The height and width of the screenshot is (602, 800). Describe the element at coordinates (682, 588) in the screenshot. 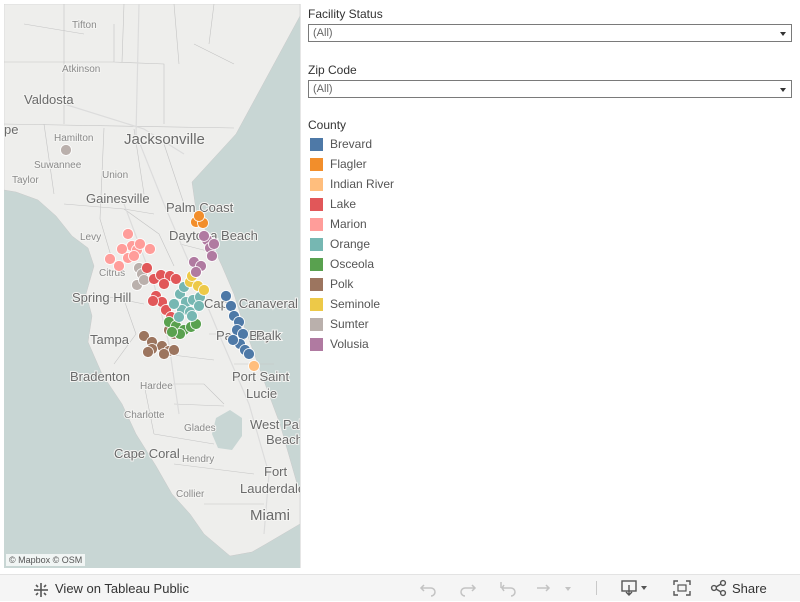

I see `fullscreen-icon` at that location.